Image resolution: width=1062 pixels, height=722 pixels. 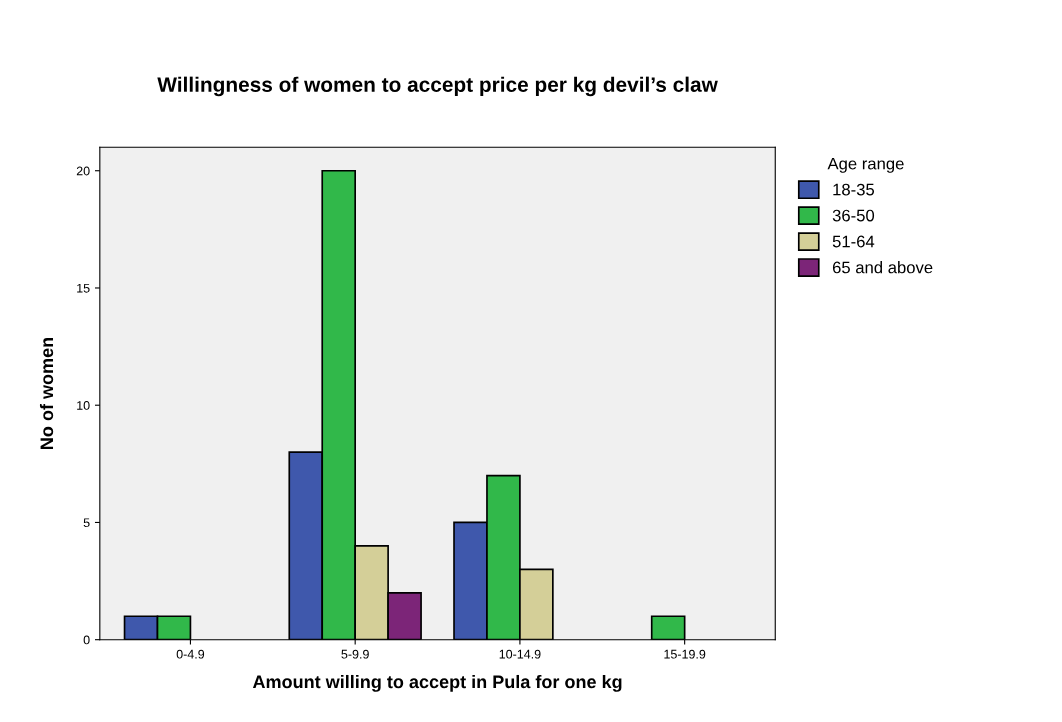 What do you see at coordinates (190, 654) in the screenshot?
I see `x-tick-label: 0-4.9` at bounding box center [190, 654].